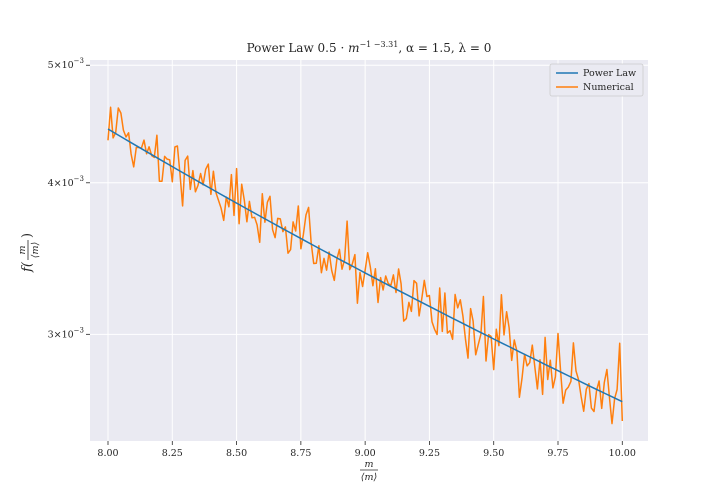  What do you see at coordinates (368, 464) in the screenshot?
I see `x-axis-label-numerator: m` at bounding box center [368, 464].